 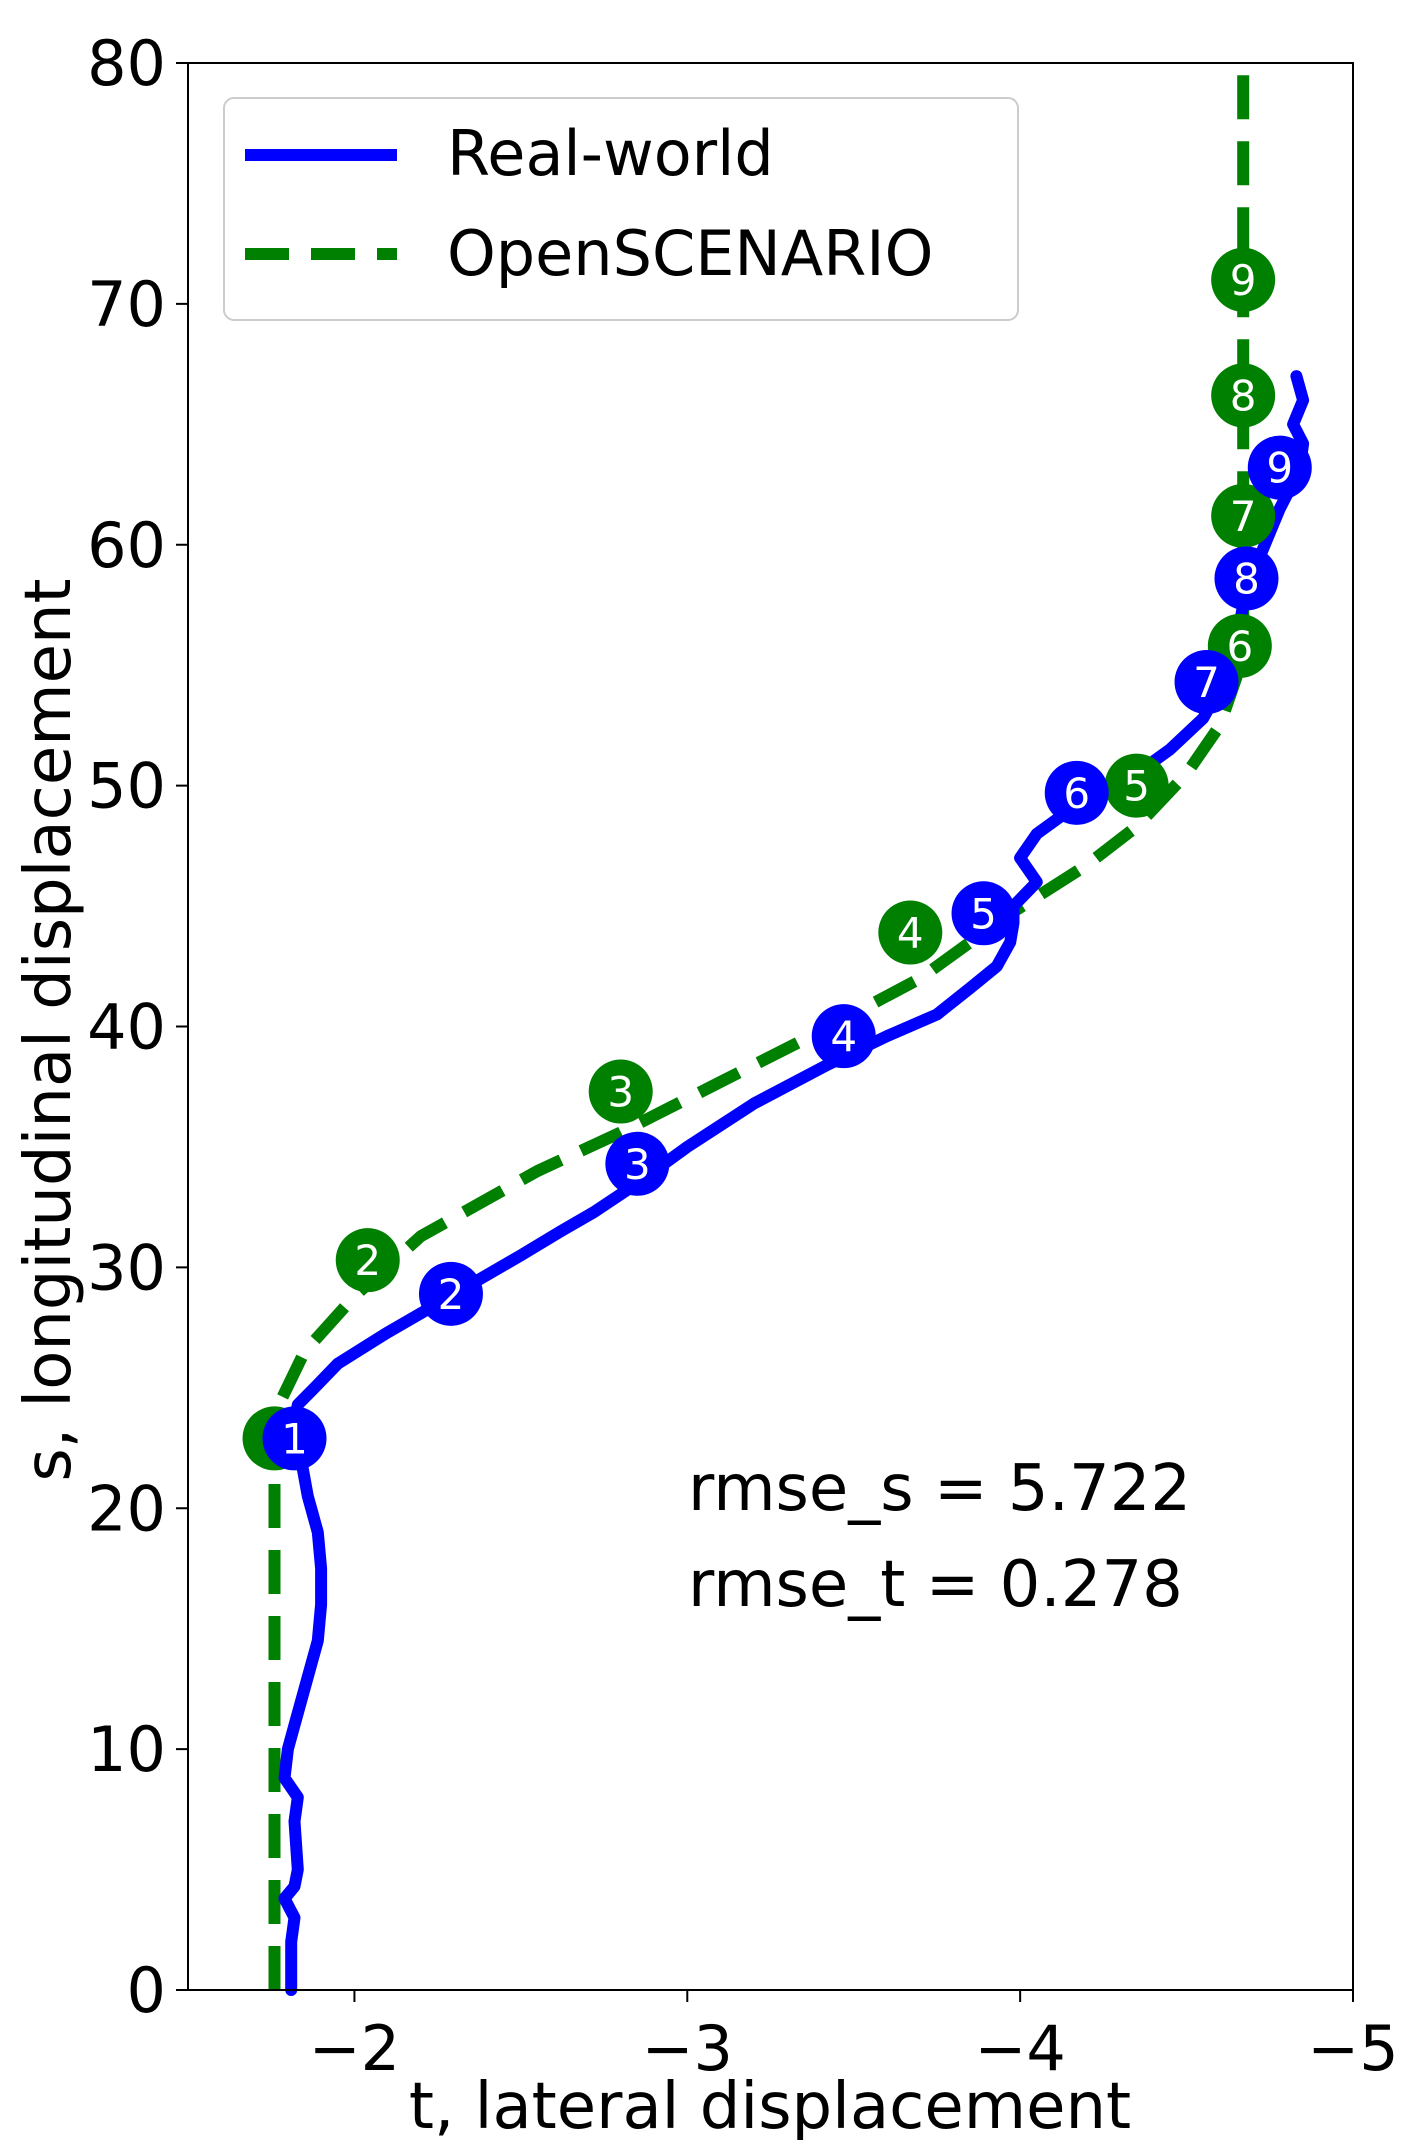 I want to click on rmse-t-annotation: rmse_t = 0.278, so click(x=935, y=1585).